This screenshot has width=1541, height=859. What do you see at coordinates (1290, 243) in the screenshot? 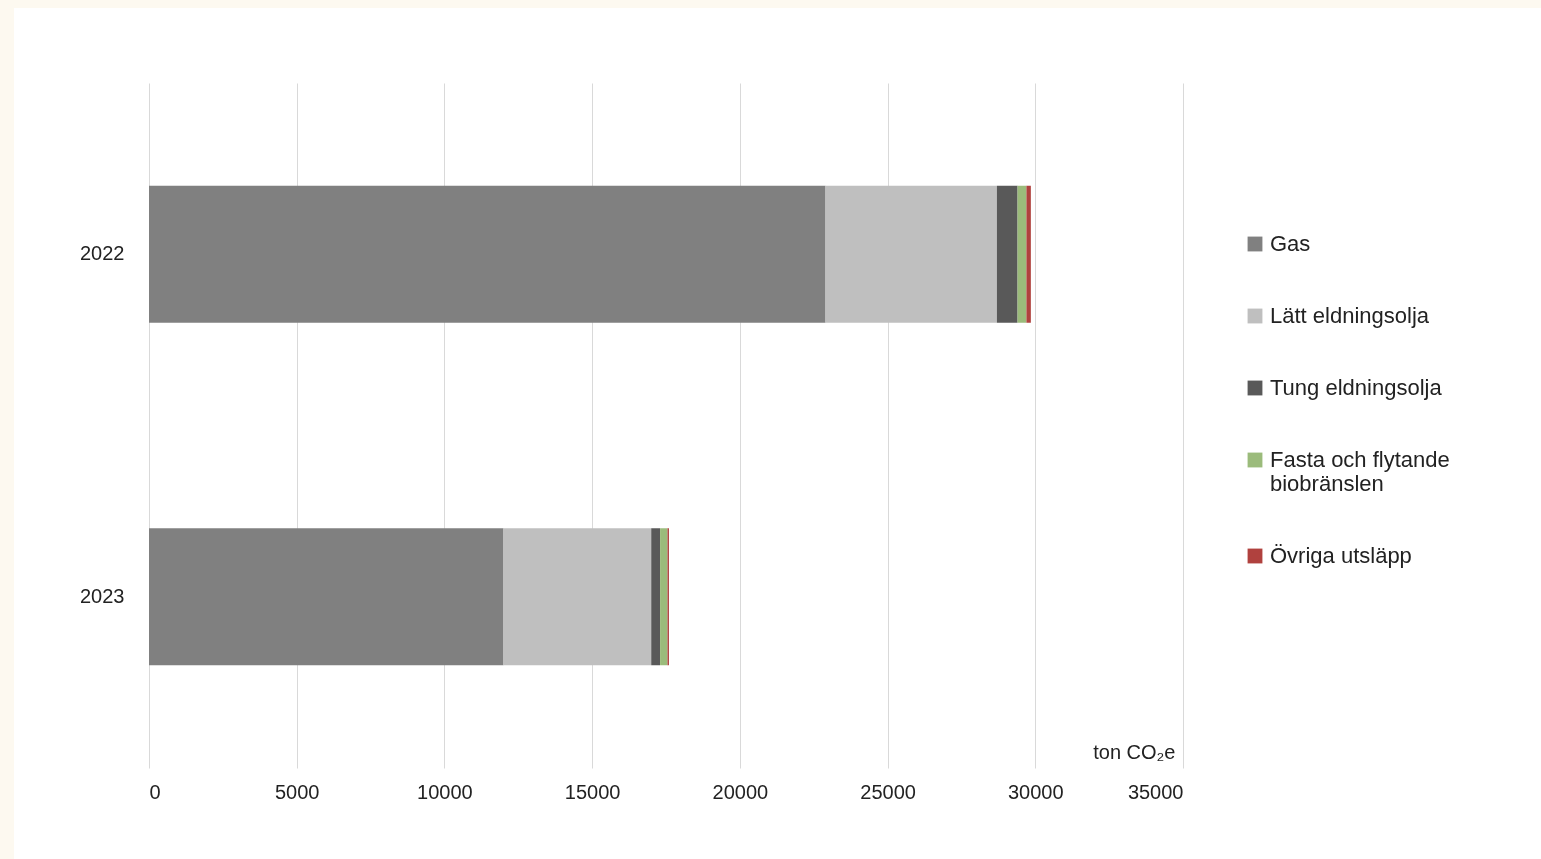
I see `legend-label: Gas` at bounding box center [1290, 243].